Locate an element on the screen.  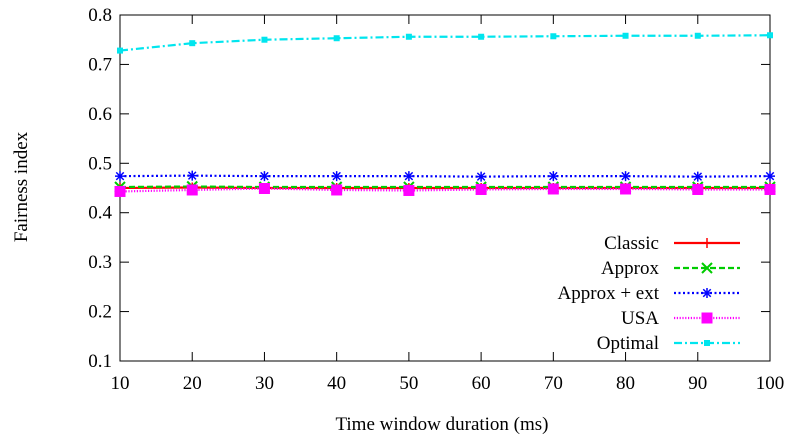
x-tick-label: 20 is located at coordinates (192, 383).